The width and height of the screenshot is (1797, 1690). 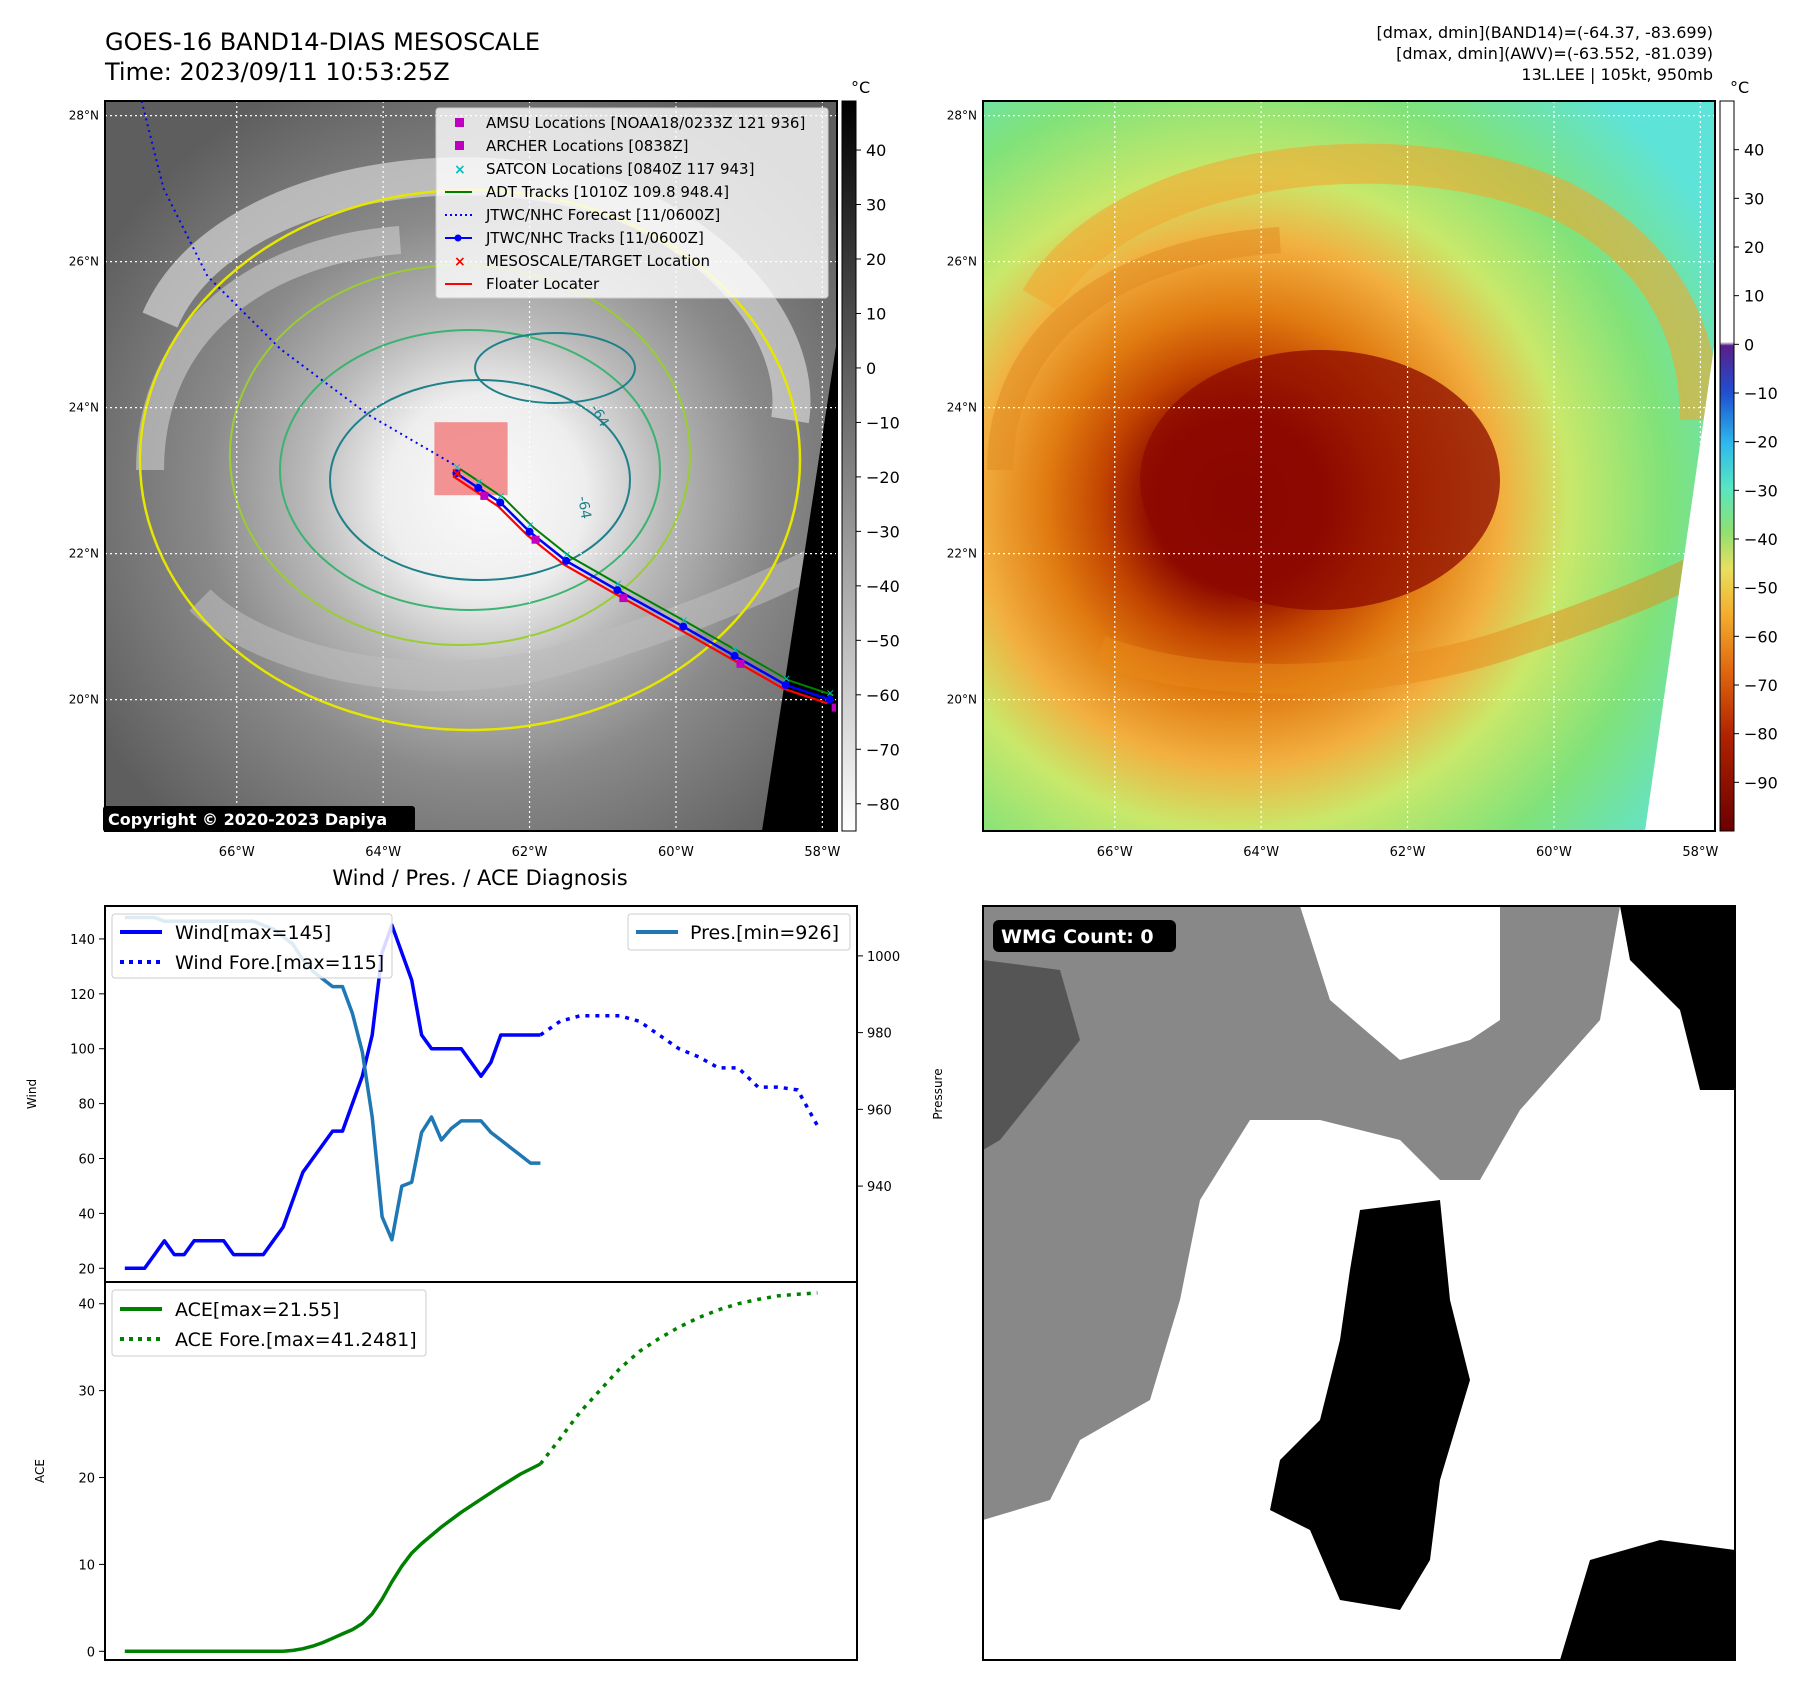 I want to click on target-location-marker: ×, so click(x=456, y=472).